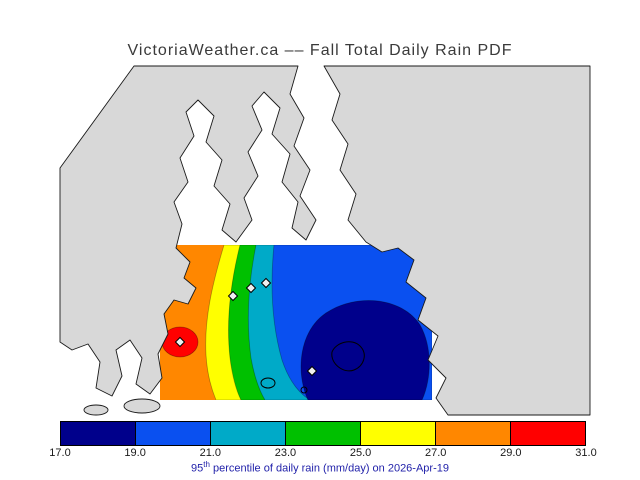 The height and width of the screenshot is (480, 640). I want to click on caption-number: 95, so click(197, 468).